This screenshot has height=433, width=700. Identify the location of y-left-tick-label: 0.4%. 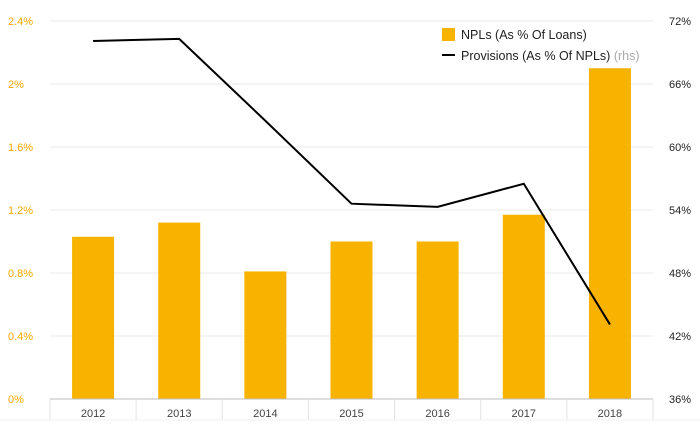
(20, 337).